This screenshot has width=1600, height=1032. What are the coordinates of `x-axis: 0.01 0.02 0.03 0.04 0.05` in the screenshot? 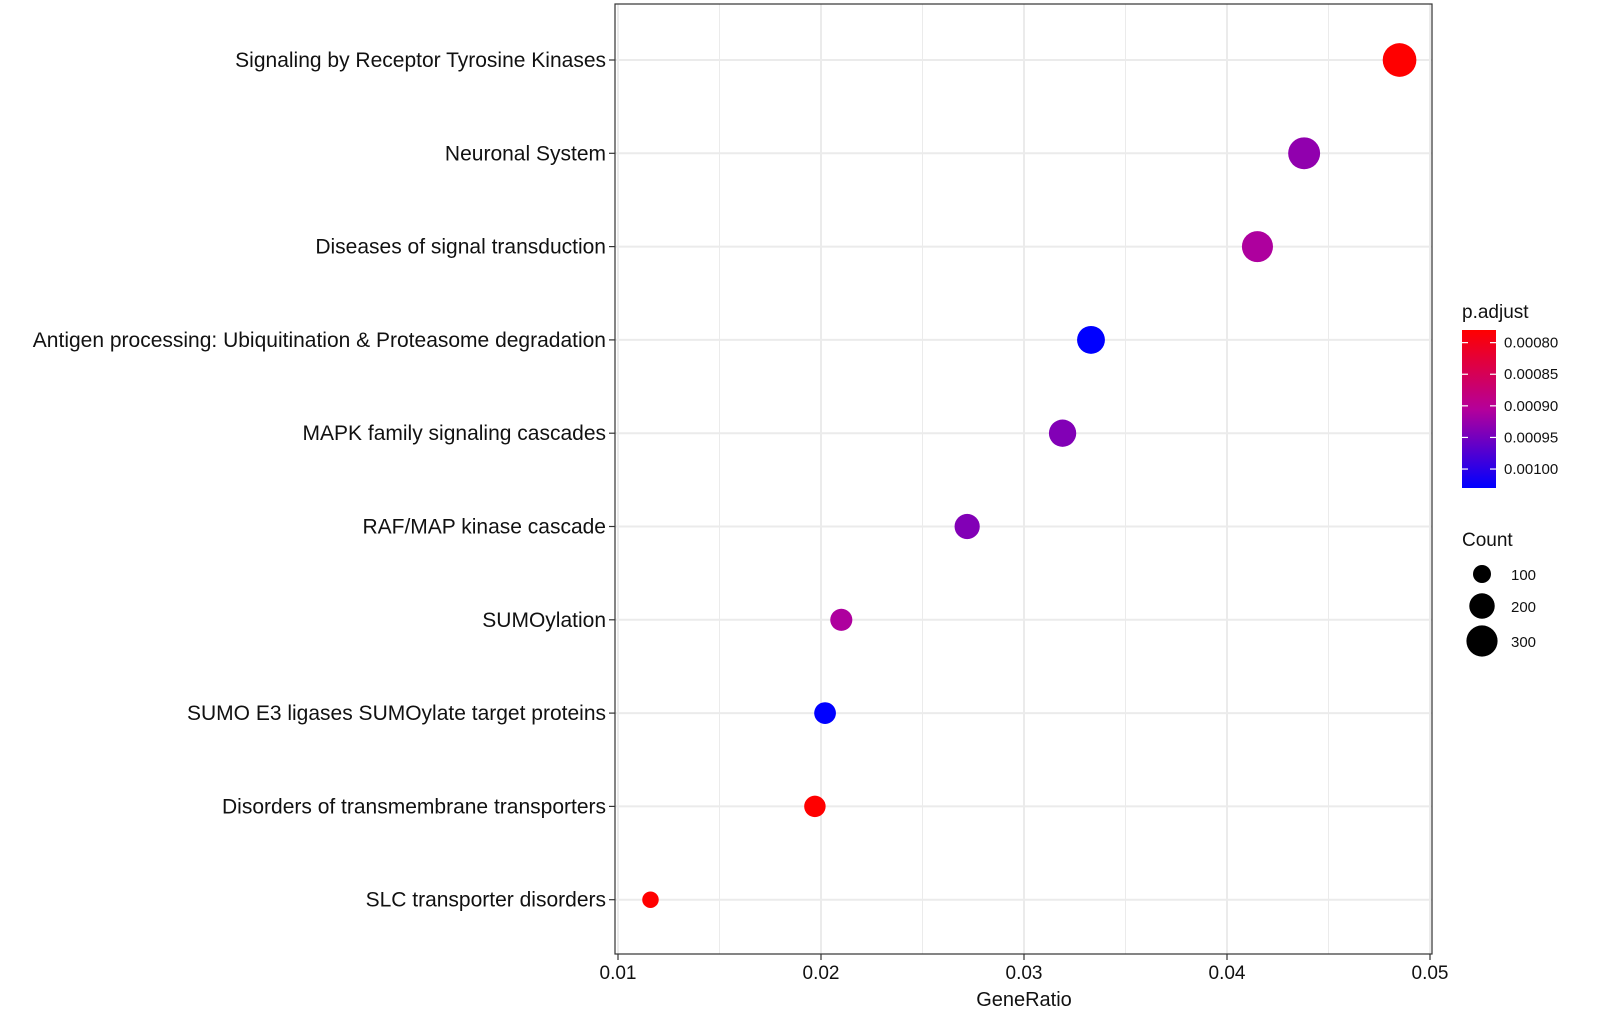 It's located at (1024, 969).